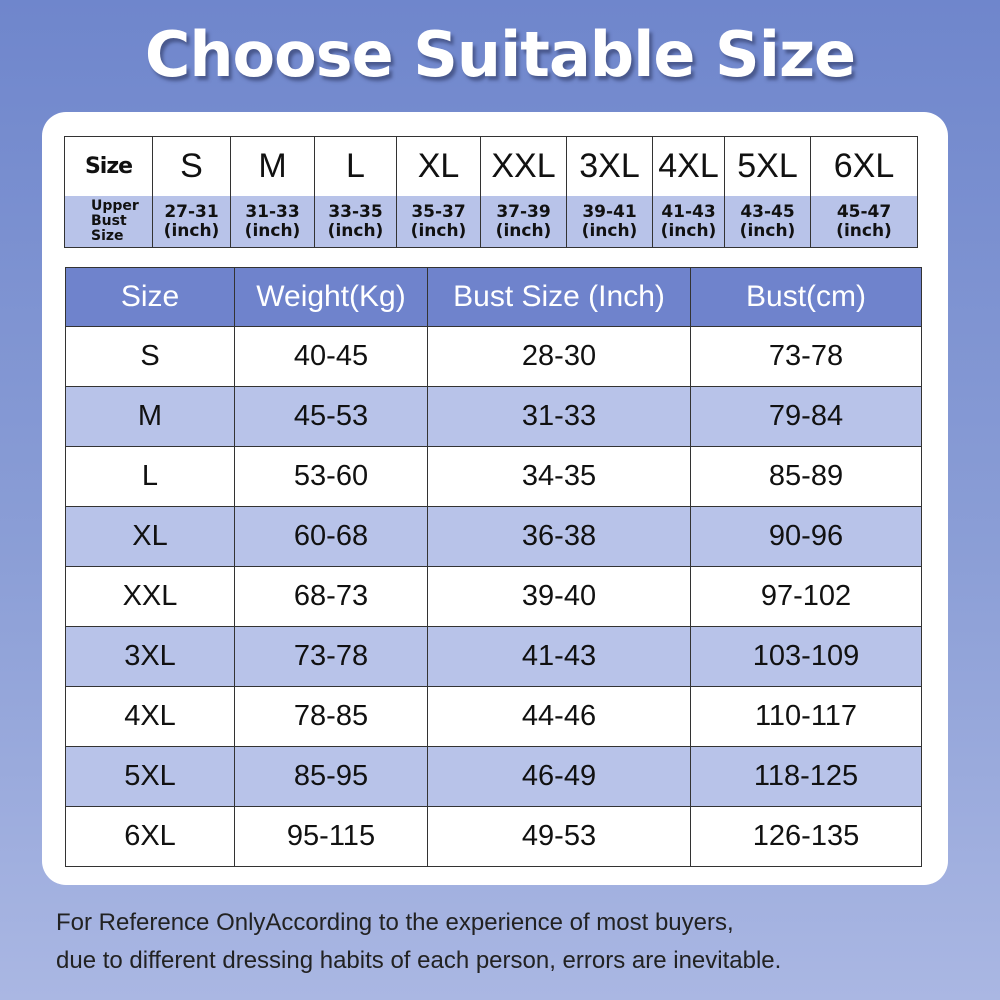 The width and height of the screenshot is (1000, 1000). What do you see at coordinates (864, 221) in the screenshot?
I see `upper-bust-range-6xl: 45-47 (inch)` at bounding box center [864, 221].